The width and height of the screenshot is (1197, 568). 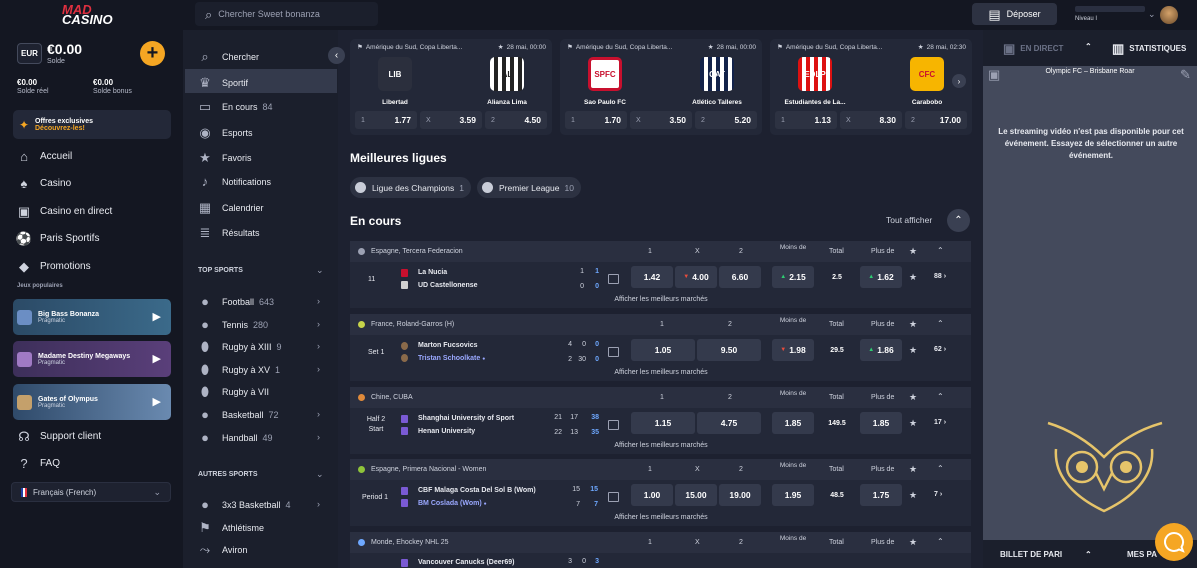 What do you see at coordinates (240, 346) in the screenshot?
I see `sport-rugby-xiii: ⬮ Rugby à XIII 9` at bounding box center [240, 346].